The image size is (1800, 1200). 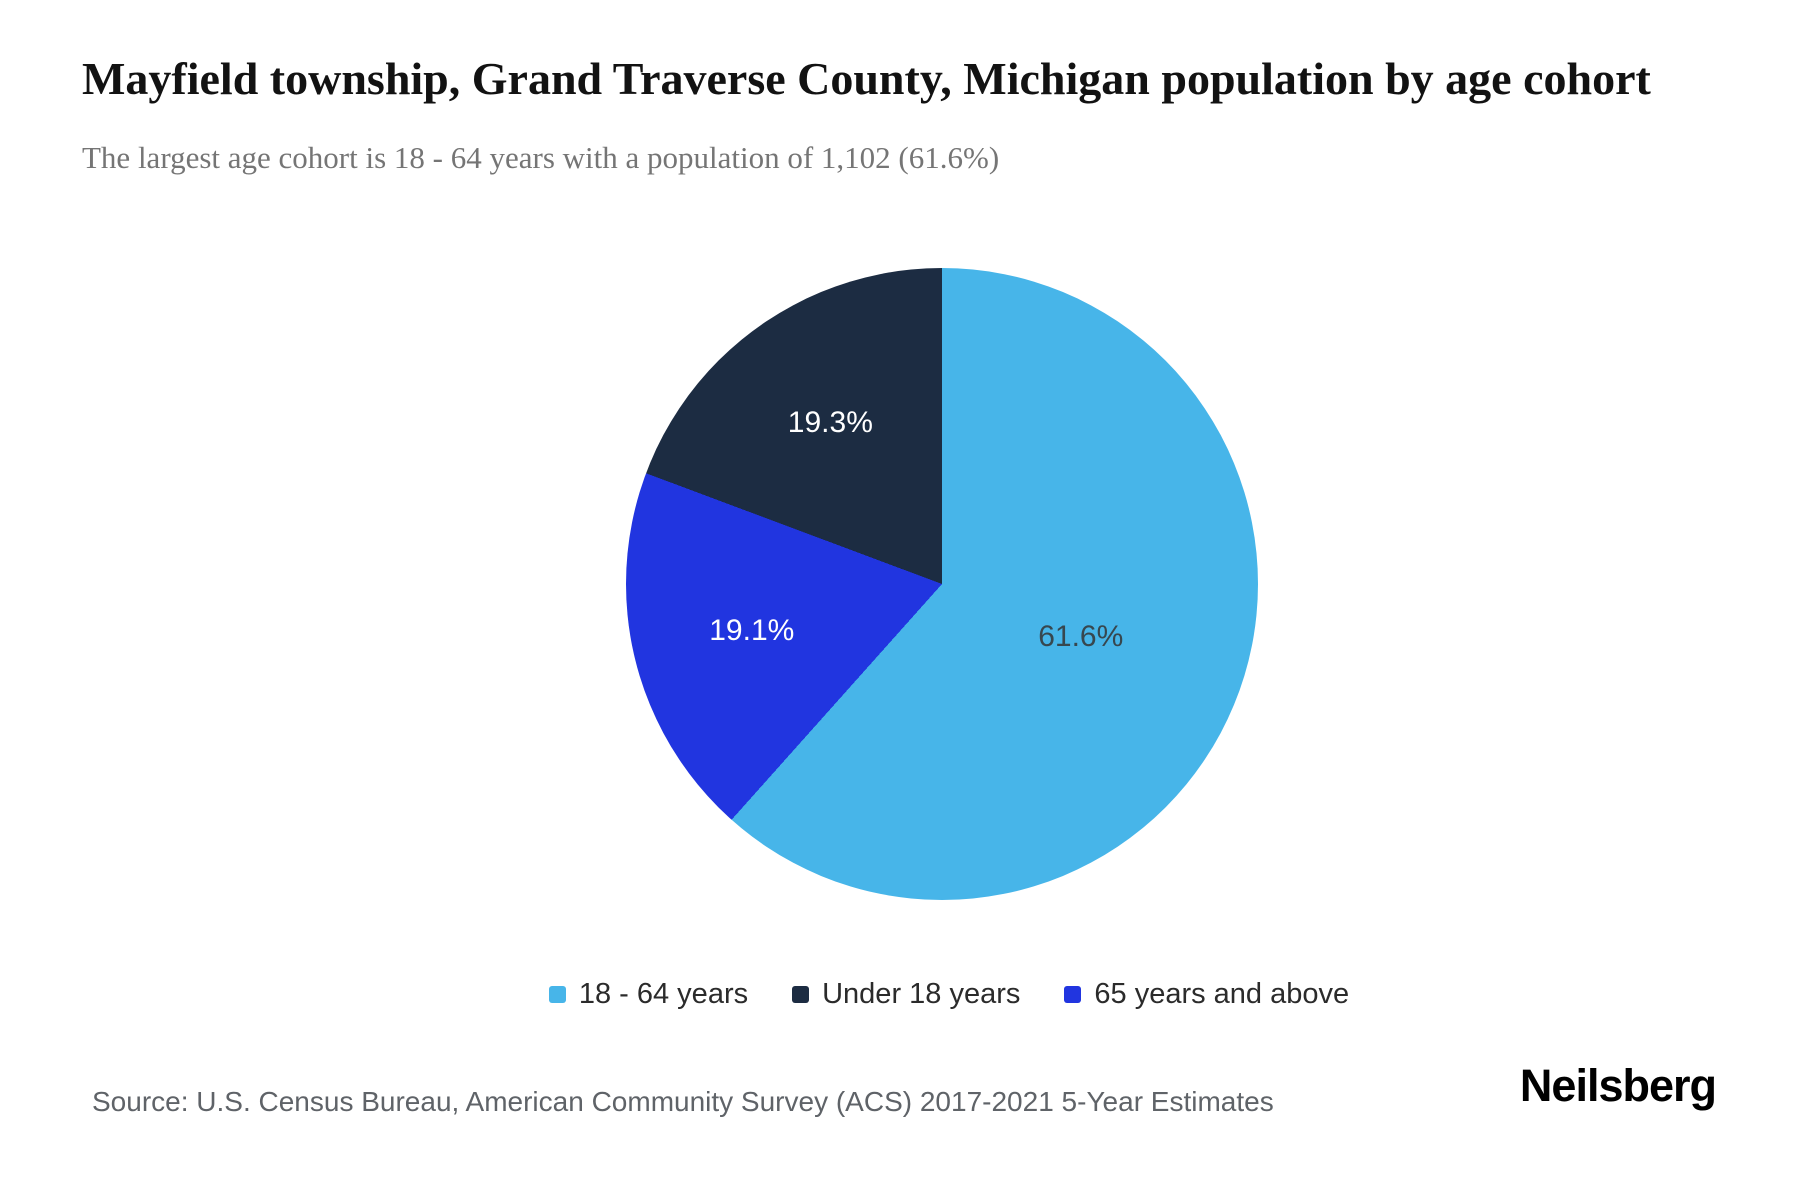 I want to click on pie-slice-label: 19.3%, so click(x=830, y=422).